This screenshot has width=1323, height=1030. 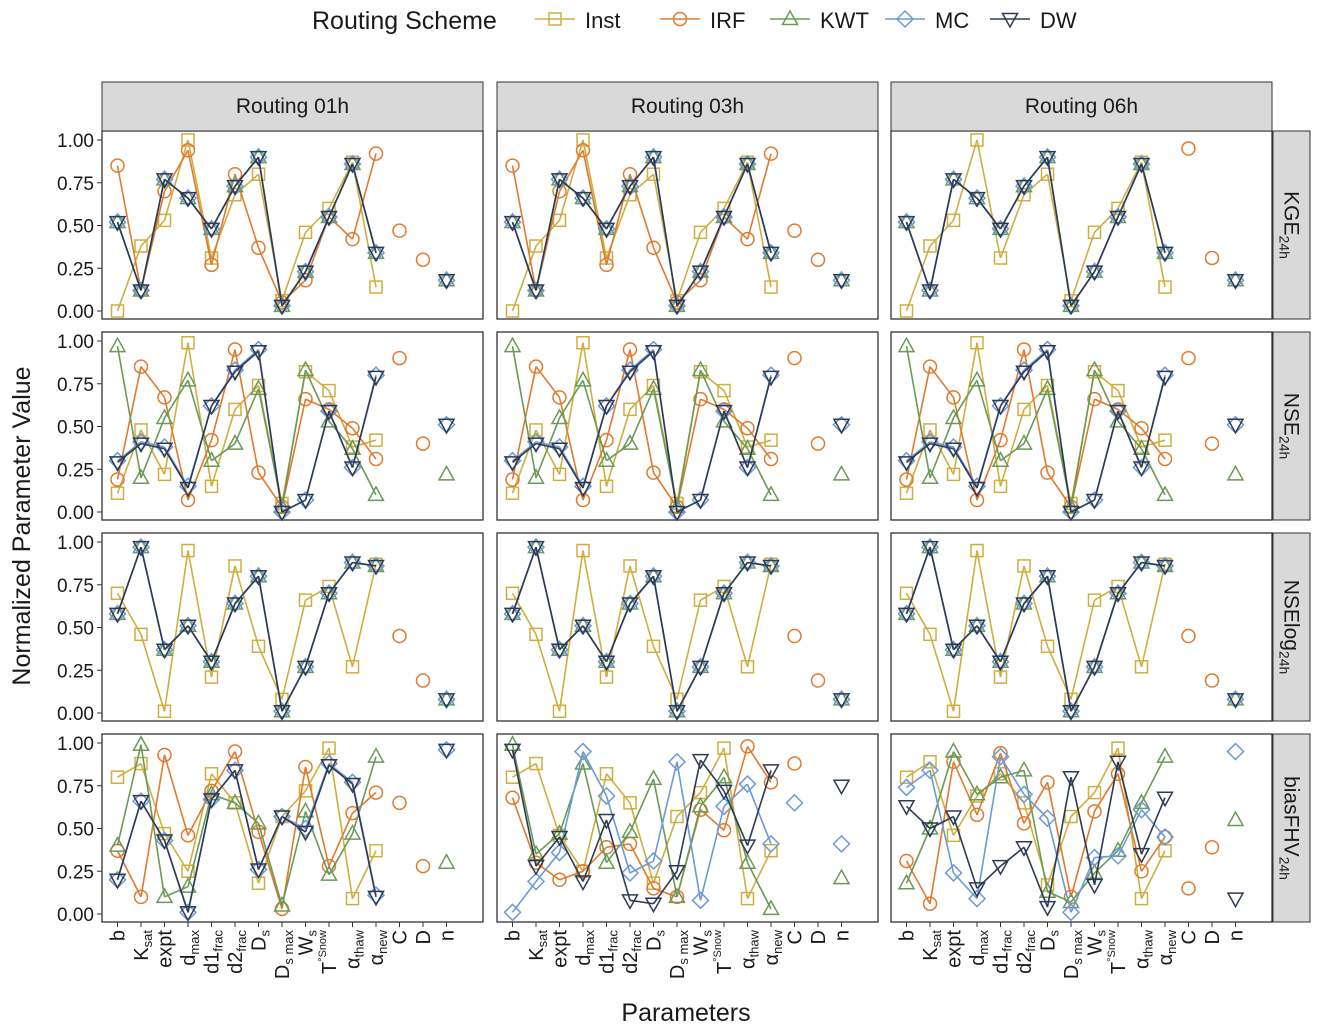 I want to click on series-dw, so click(x=282, y=433).